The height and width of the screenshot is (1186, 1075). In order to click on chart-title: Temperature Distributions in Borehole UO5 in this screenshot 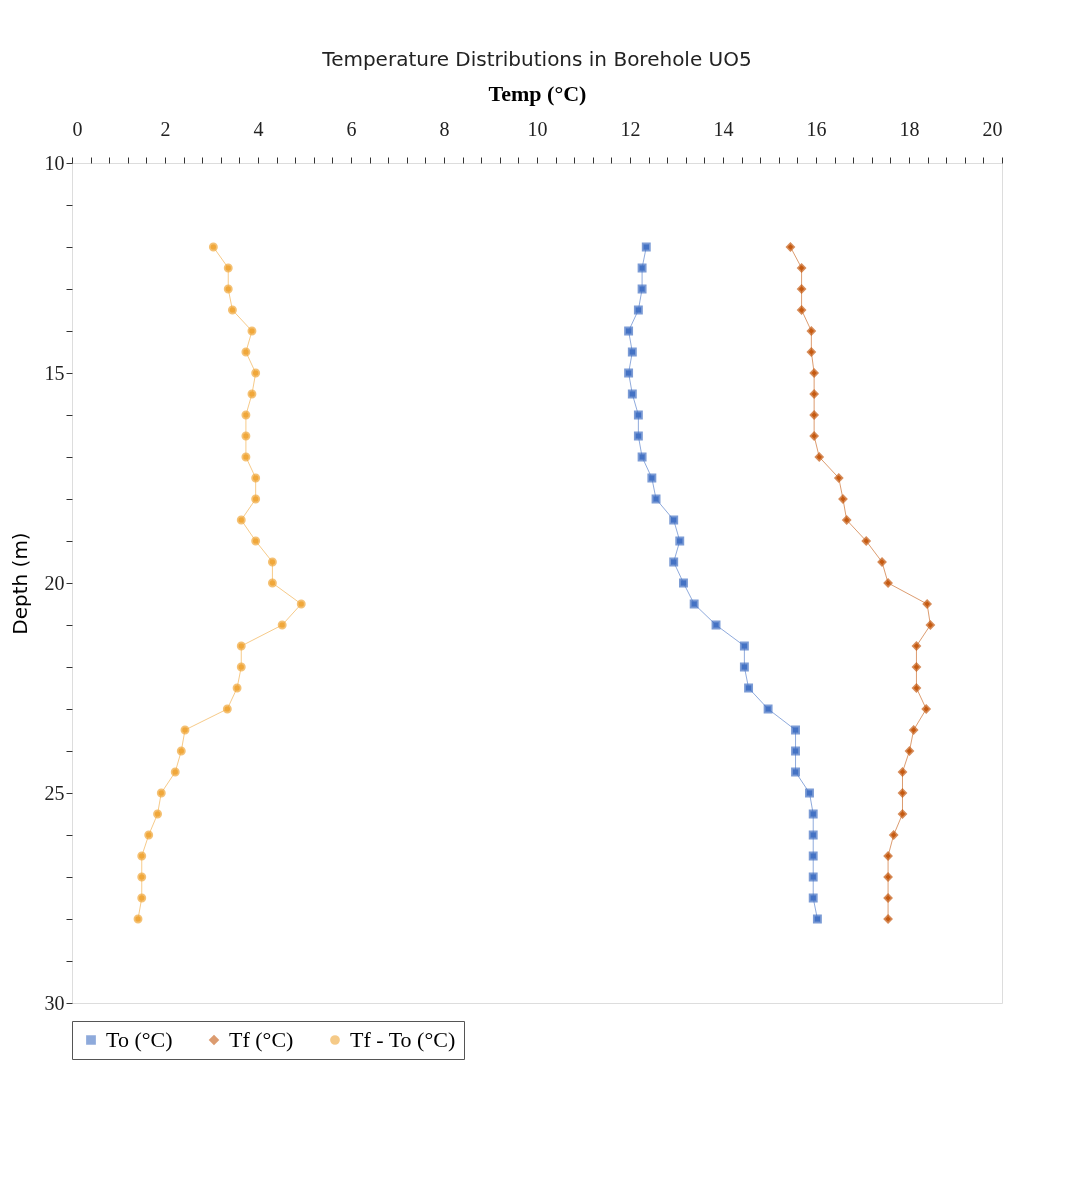, I will do `click(536, 59)`.